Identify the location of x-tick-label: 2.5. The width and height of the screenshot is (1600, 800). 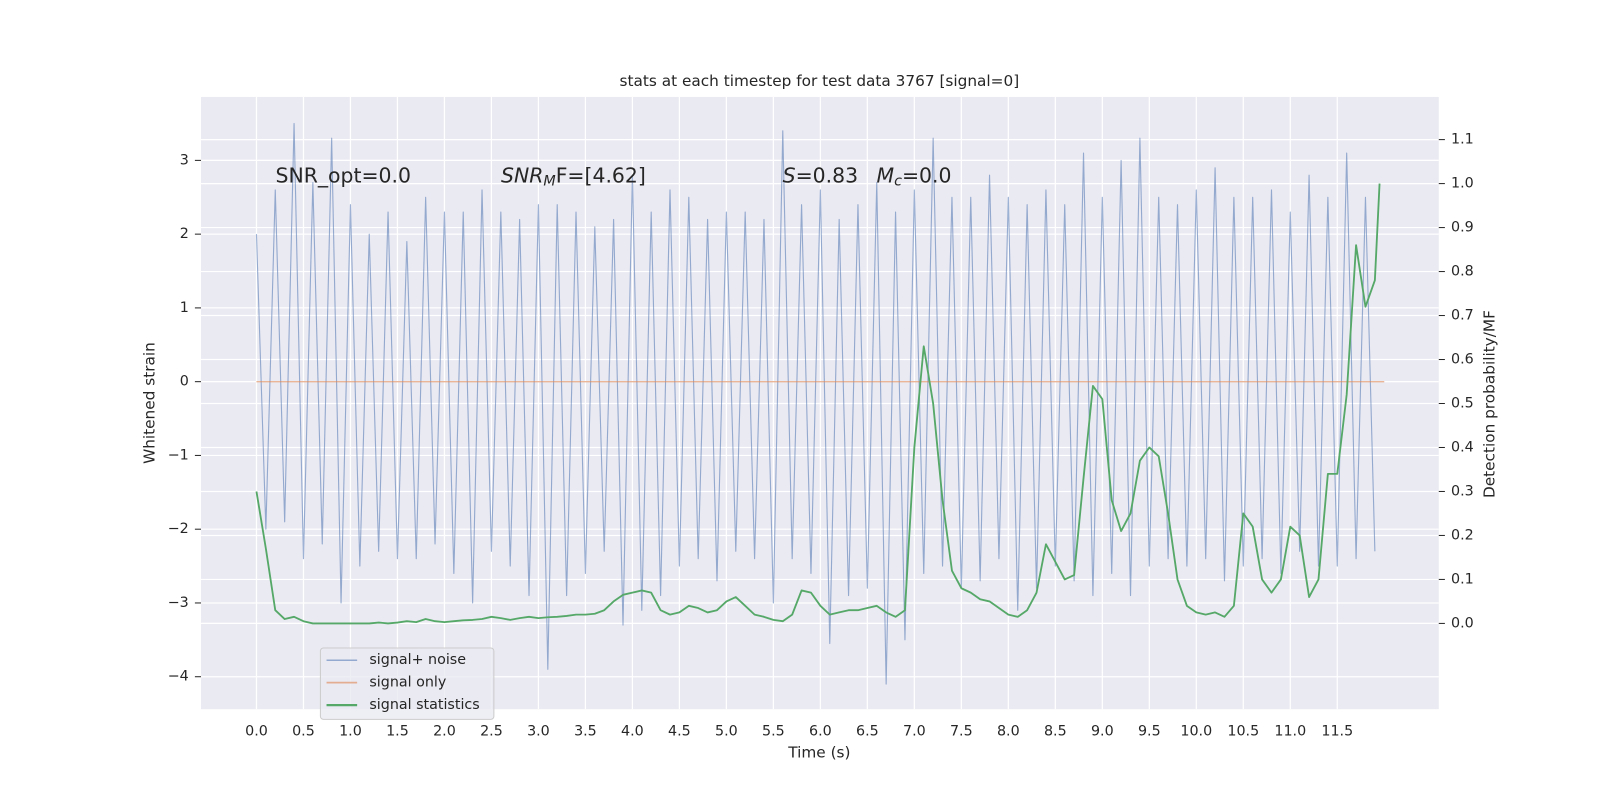
(491, 732).